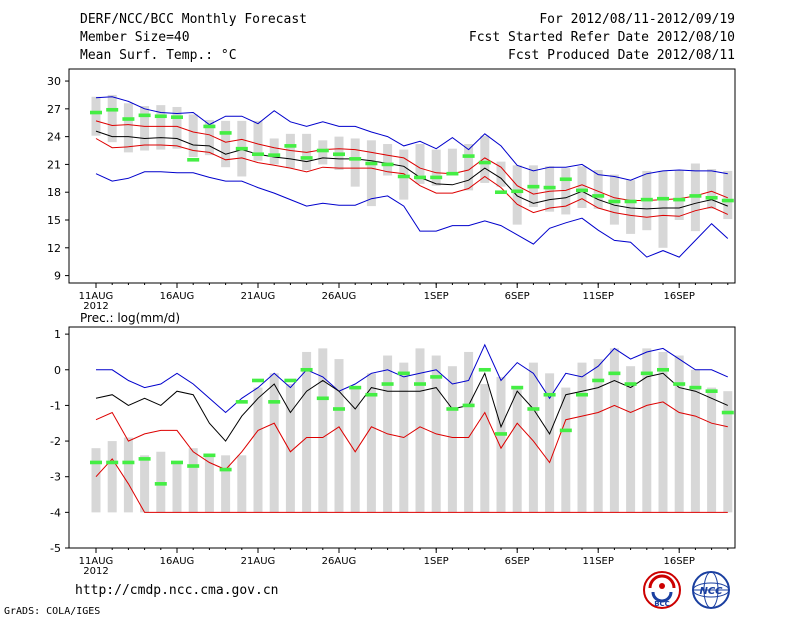  I want to click on prec-y-tick-label: 0, so click(57, 370).